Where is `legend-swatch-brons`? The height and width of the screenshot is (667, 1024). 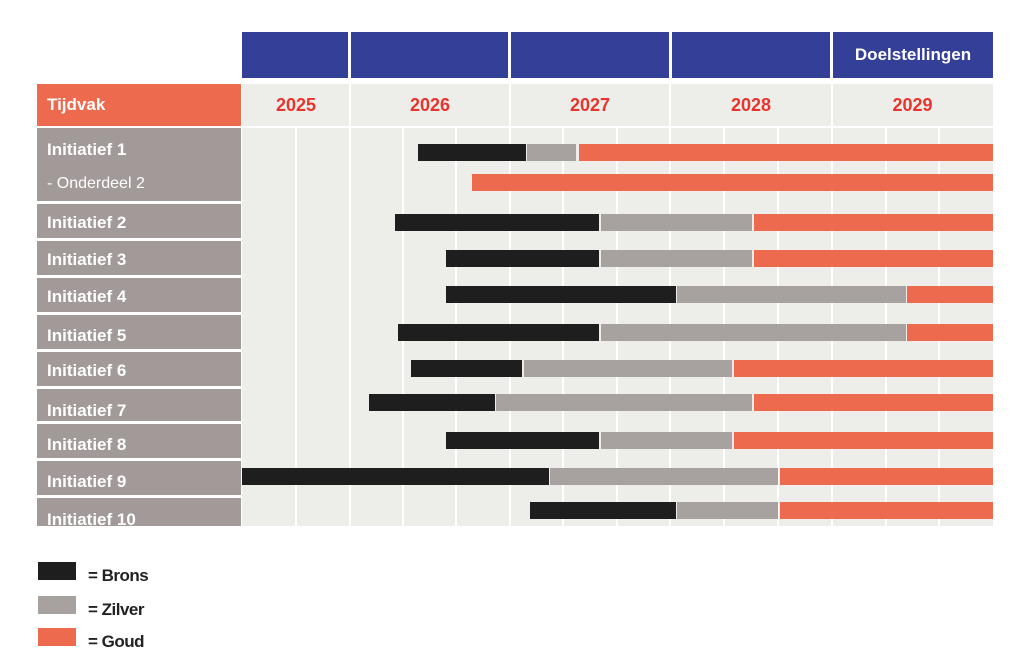 legend-swatch-brons is located at coordinates (57, 571).